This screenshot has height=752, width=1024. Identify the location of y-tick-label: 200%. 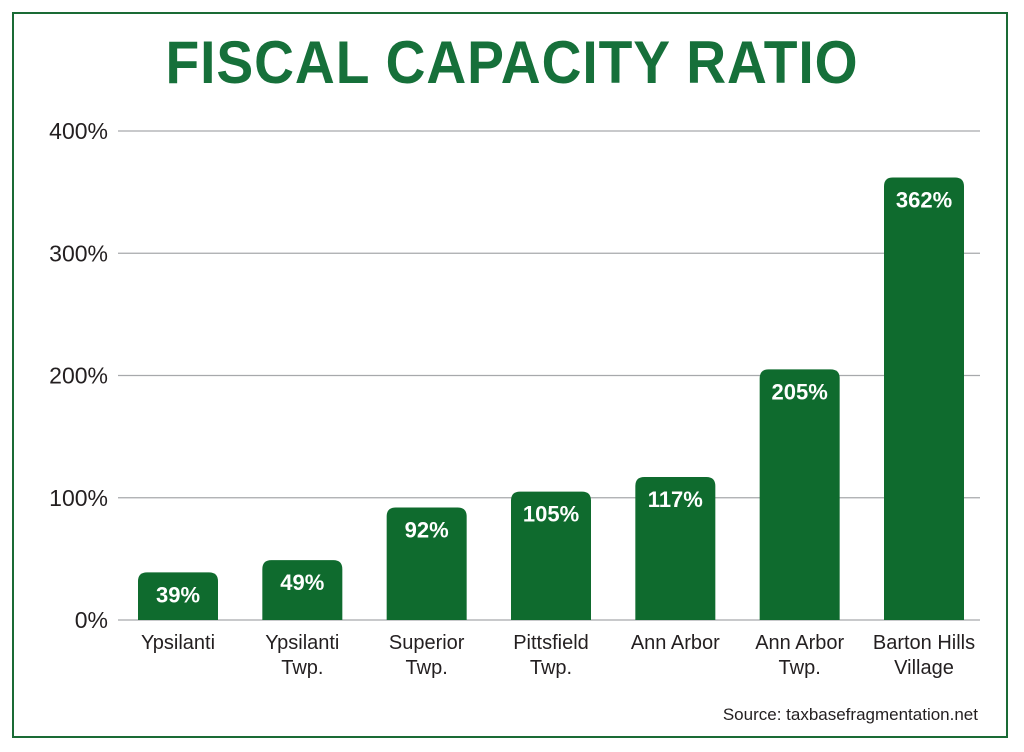
(78, 376).